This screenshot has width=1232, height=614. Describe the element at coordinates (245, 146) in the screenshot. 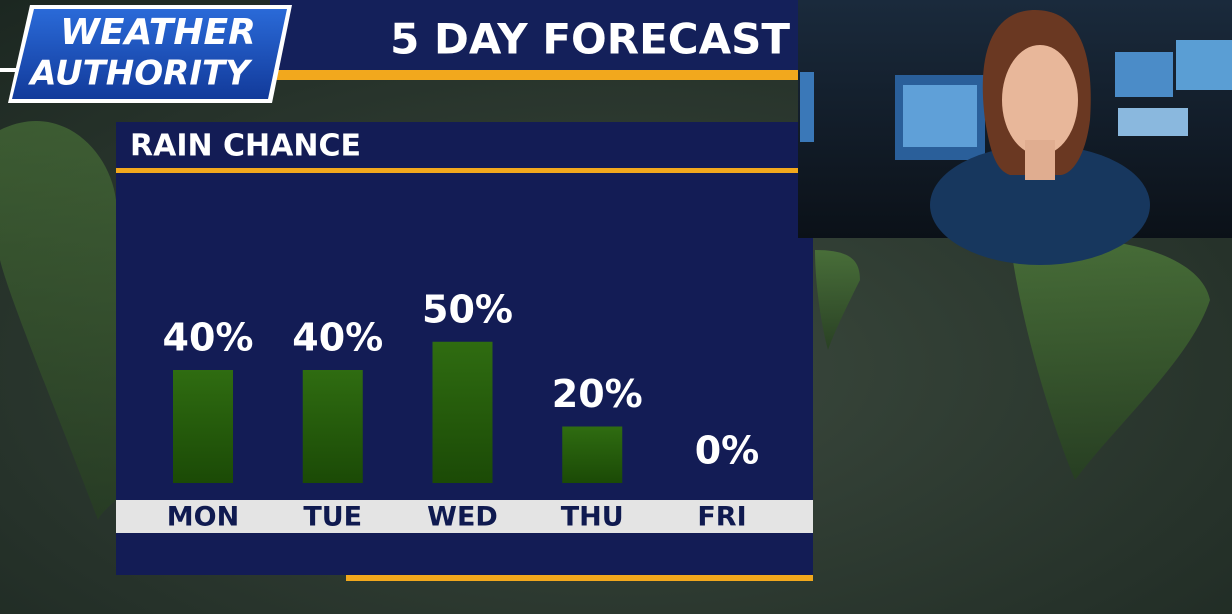

I see `chart-subtitle: RAIN CHANCE` at that location.